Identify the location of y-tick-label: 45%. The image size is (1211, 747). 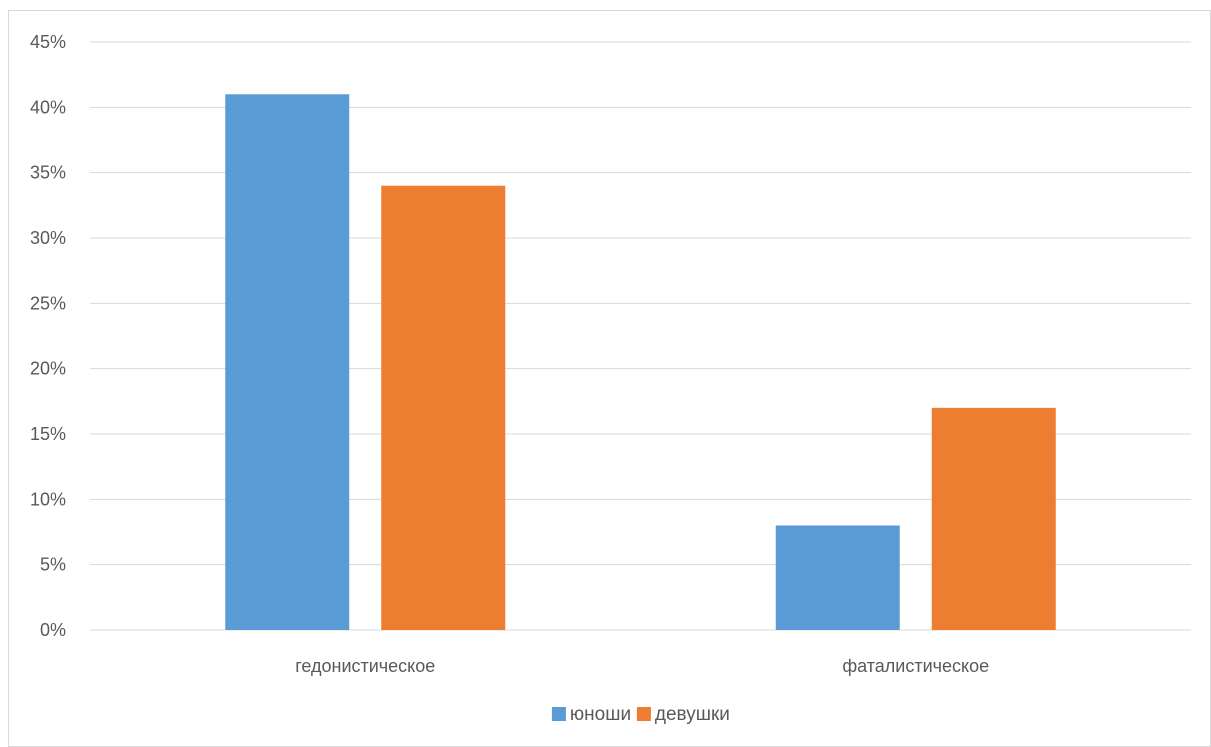
(48, 42).